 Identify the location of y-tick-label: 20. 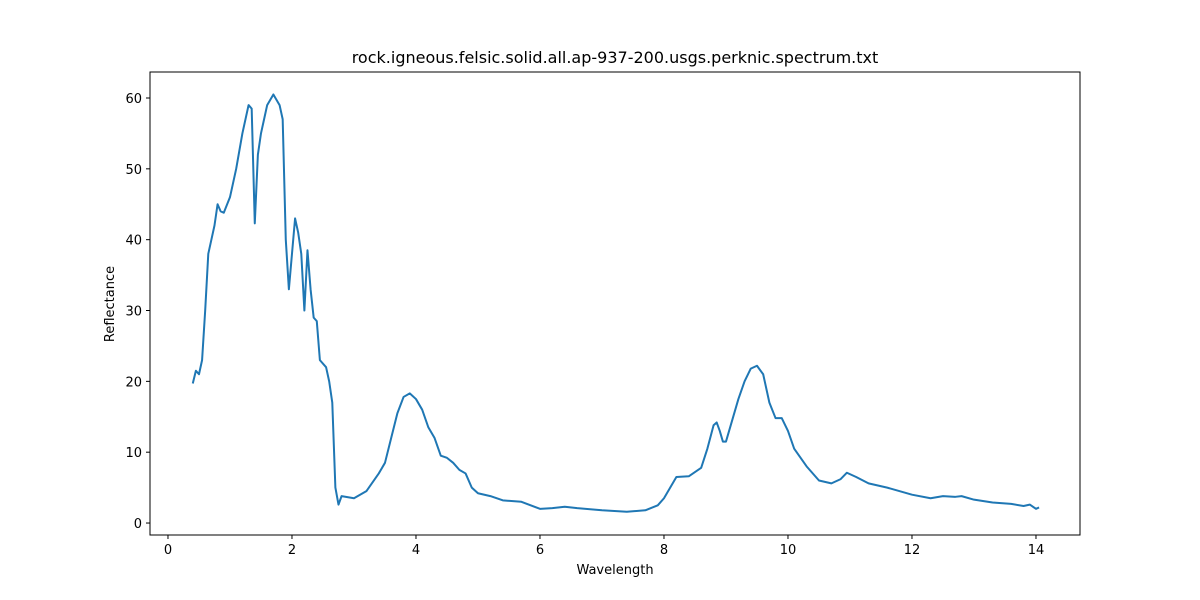
(133, 382).